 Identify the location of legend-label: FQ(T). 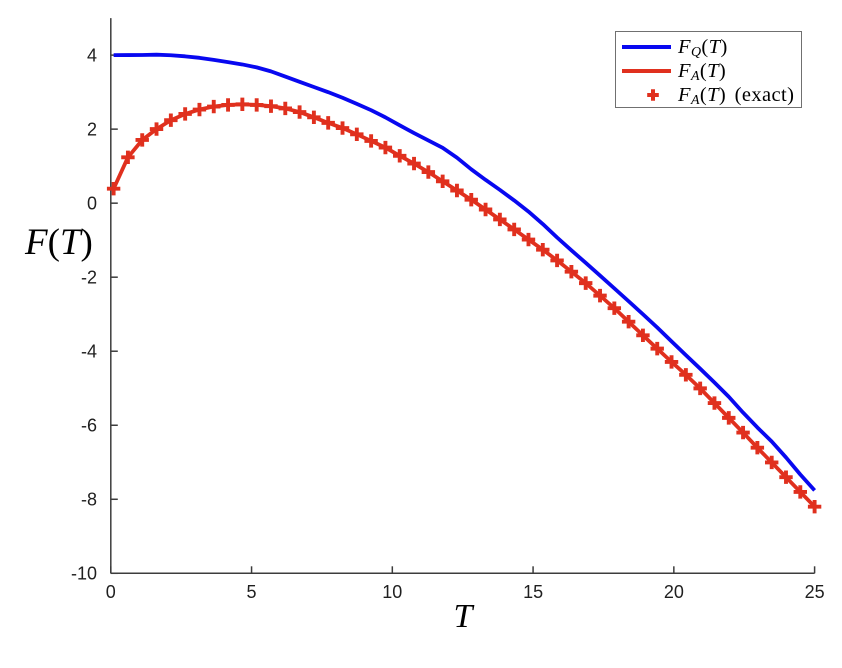
(703, 48).